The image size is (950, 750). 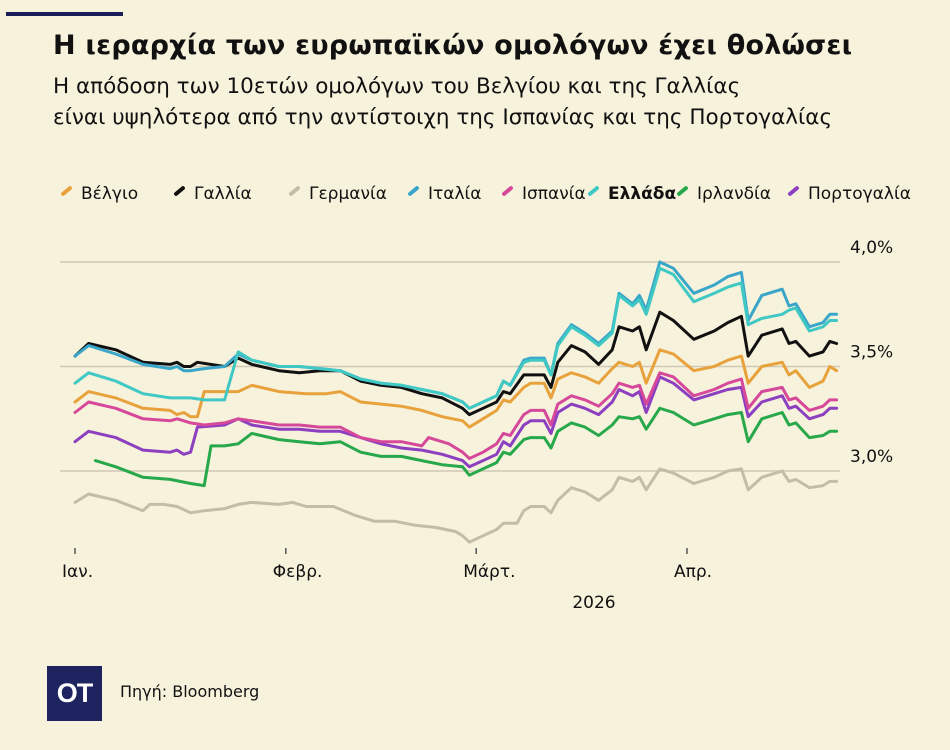 I want to click on legend-item-Γαλλία: Γαλλία, so click(x=212, y=194).